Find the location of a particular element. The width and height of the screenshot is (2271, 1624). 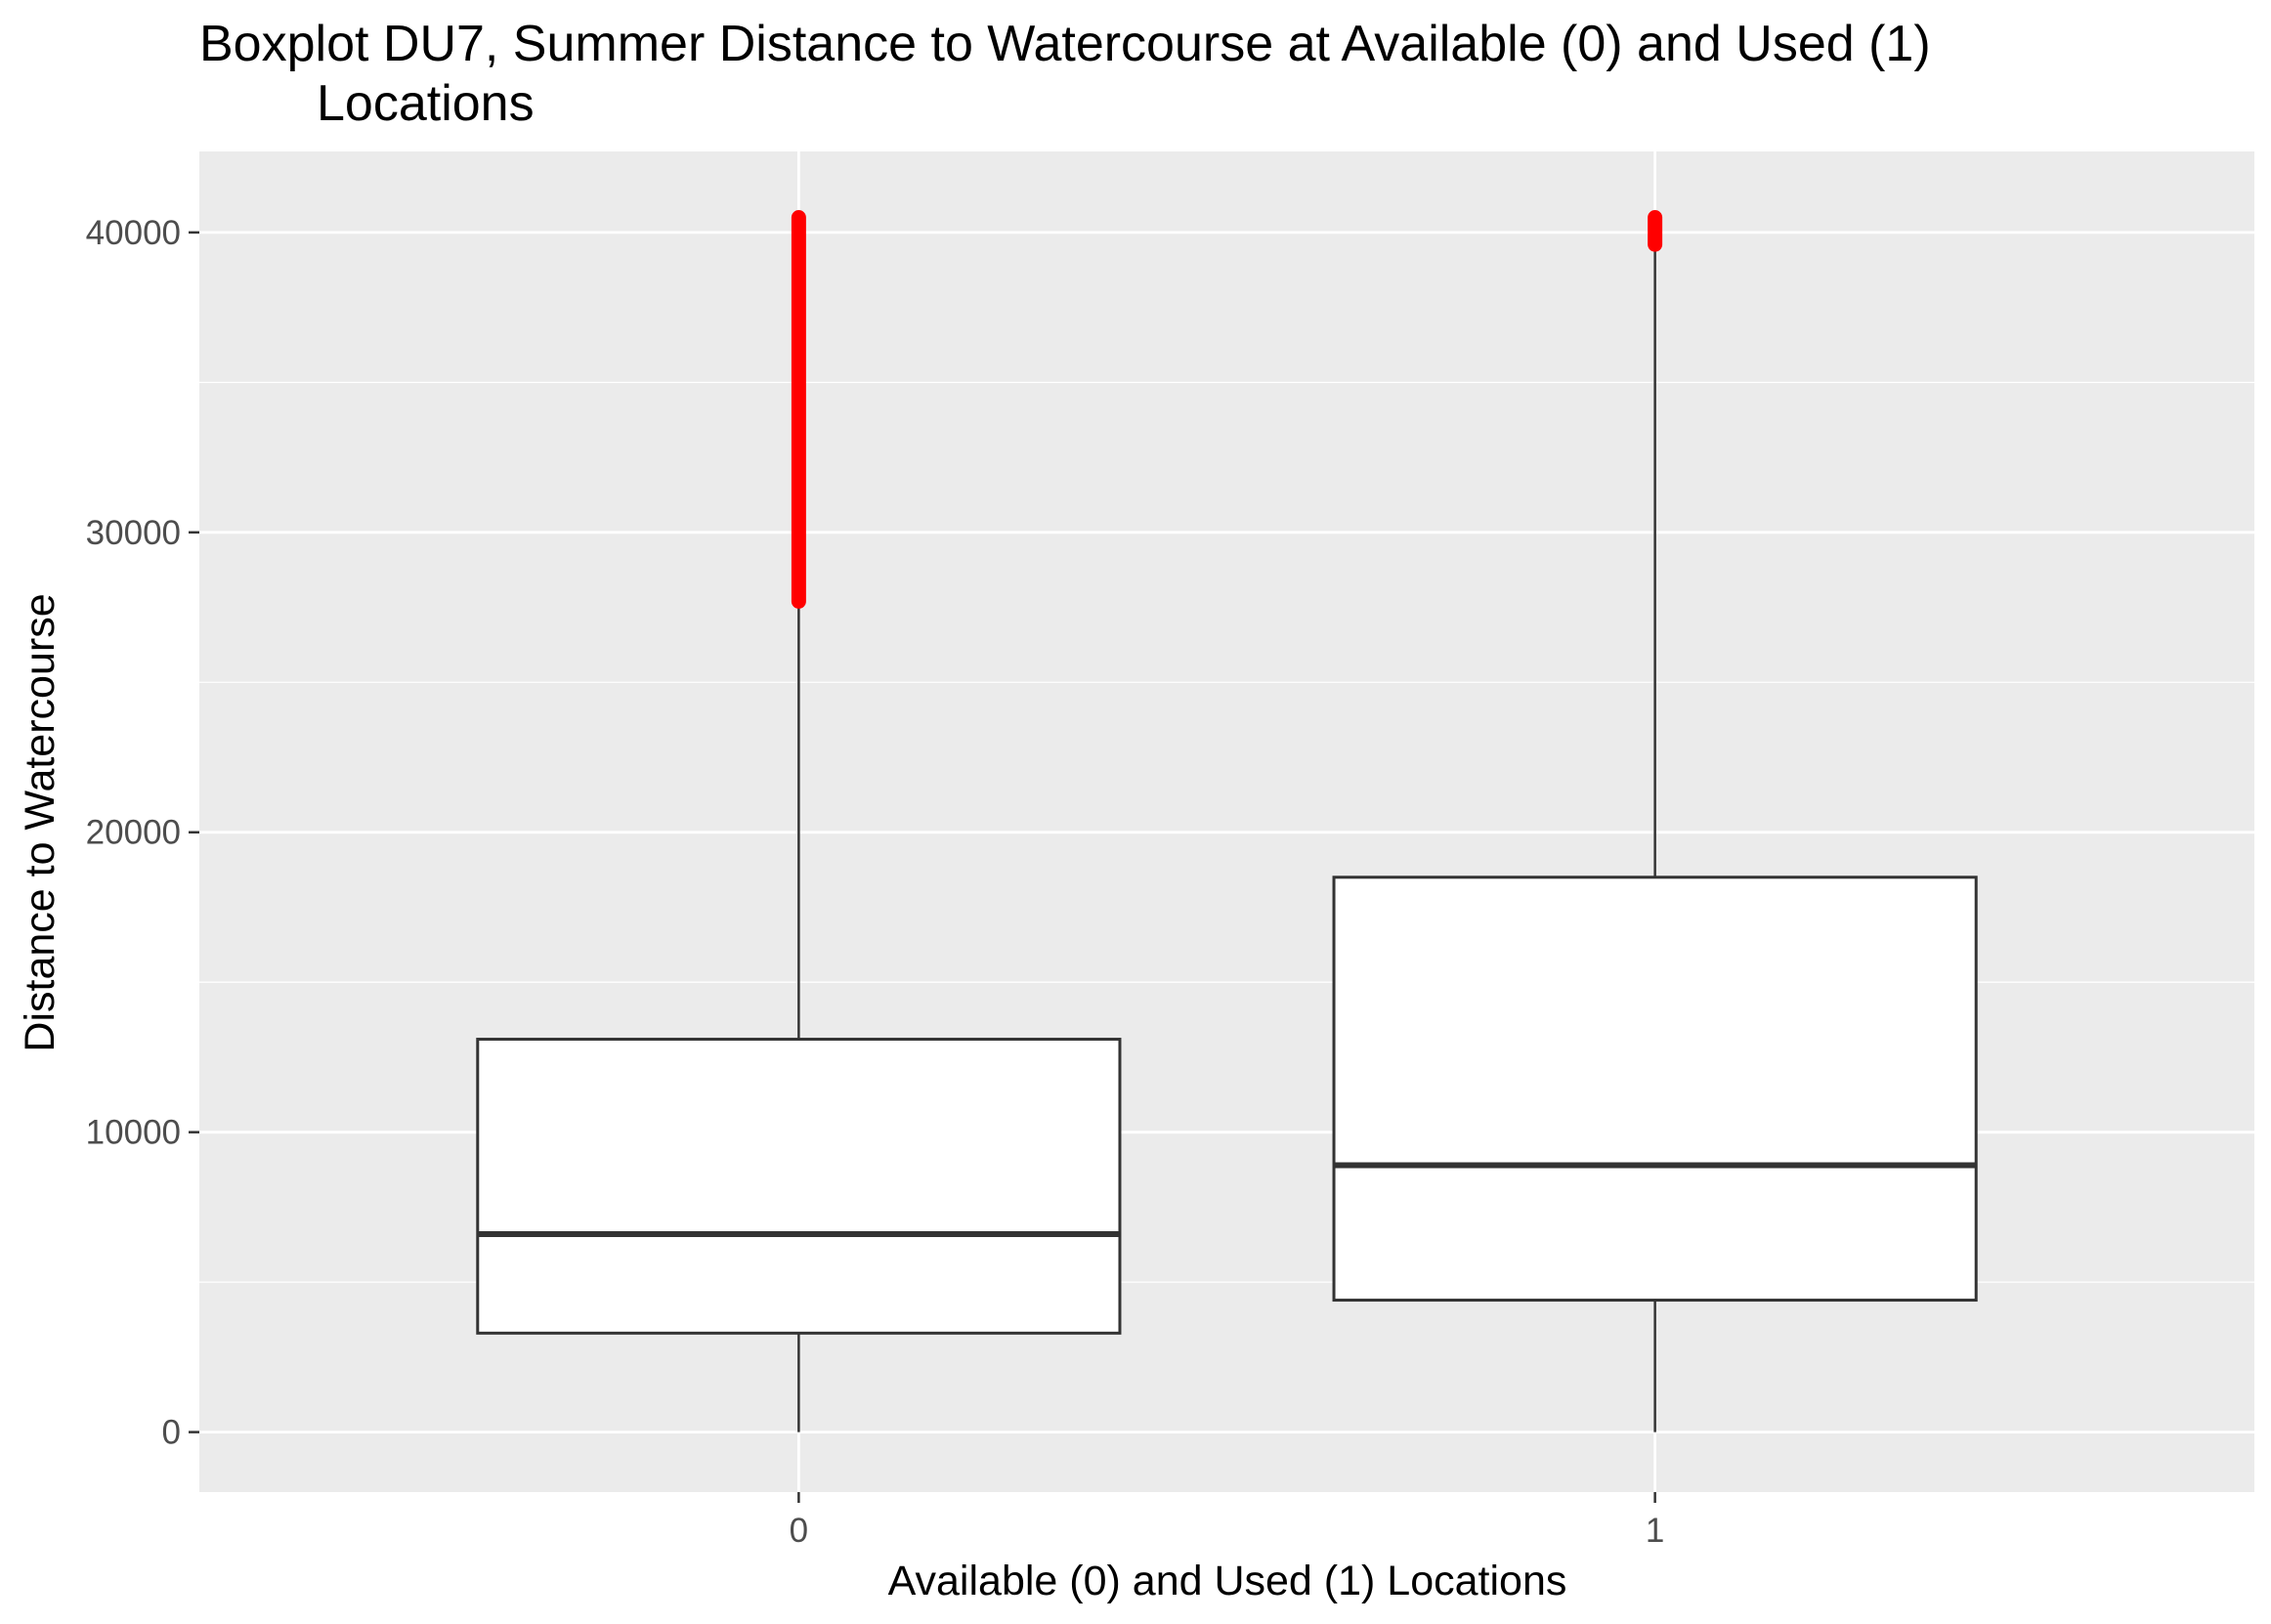

y-axis: 0 10000 20000 30000 40000 is located at coordinates (142, 833).